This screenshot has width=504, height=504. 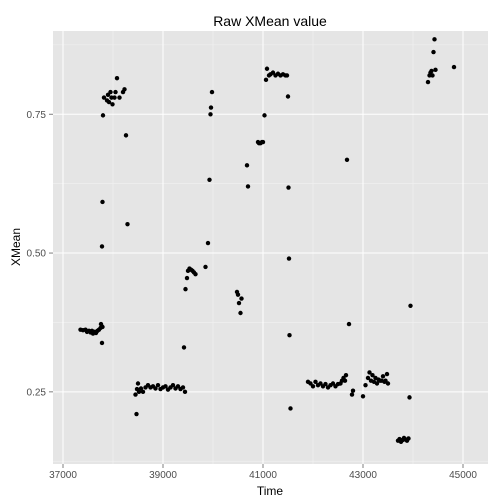 I want to click on x-tick-label: 45000, so click(x=463, y=475).